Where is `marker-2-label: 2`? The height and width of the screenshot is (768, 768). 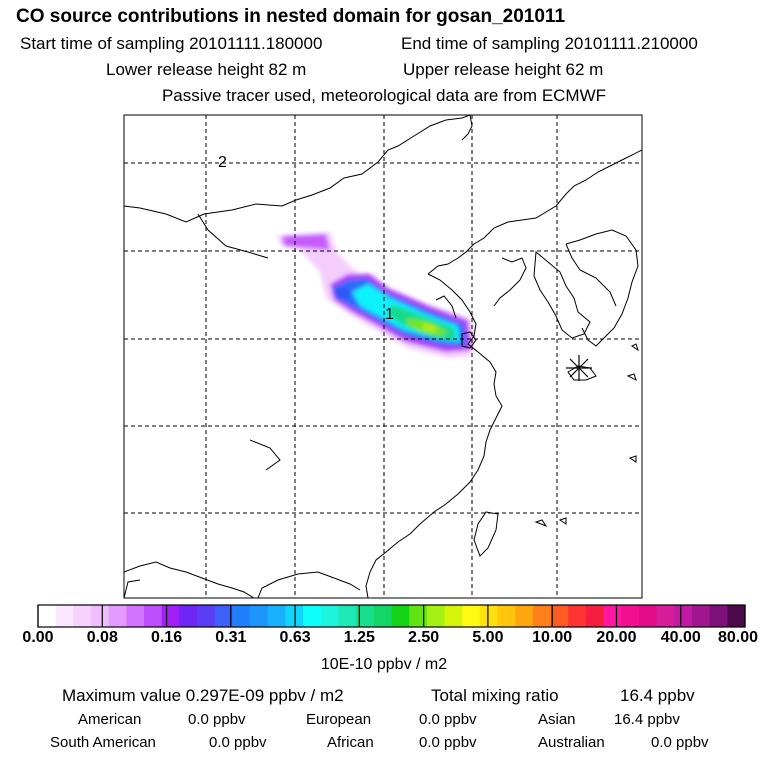 marker-2-label: 2 is located at coordinates (222, 162).